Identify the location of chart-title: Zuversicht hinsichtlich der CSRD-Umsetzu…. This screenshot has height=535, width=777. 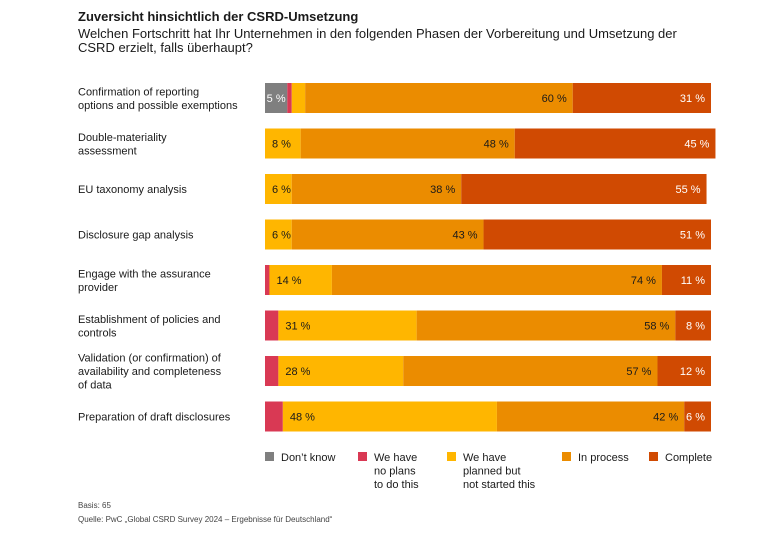
(218, 16).